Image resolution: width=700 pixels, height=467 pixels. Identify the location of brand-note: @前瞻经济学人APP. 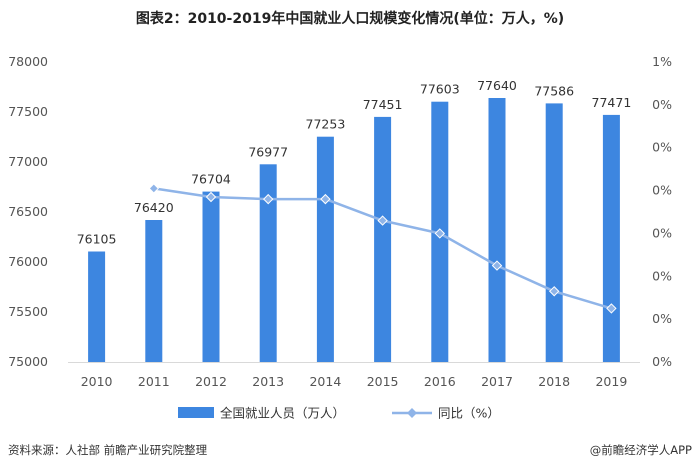
(640, 450).